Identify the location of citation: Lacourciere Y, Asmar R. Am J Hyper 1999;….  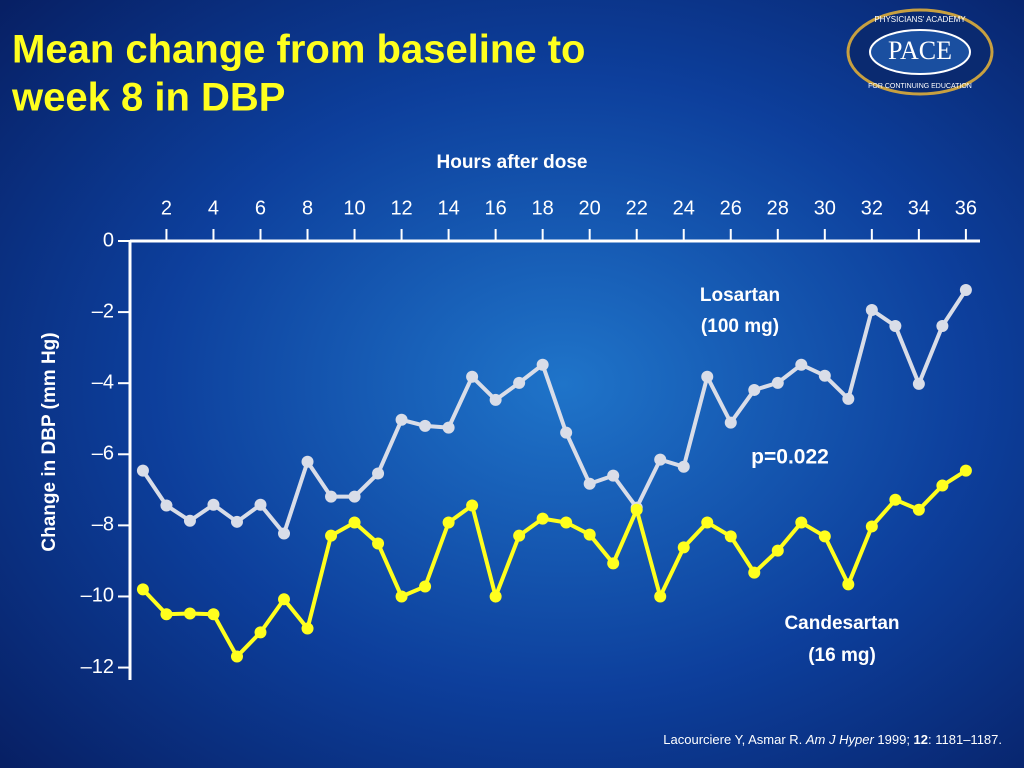
(832, 739).